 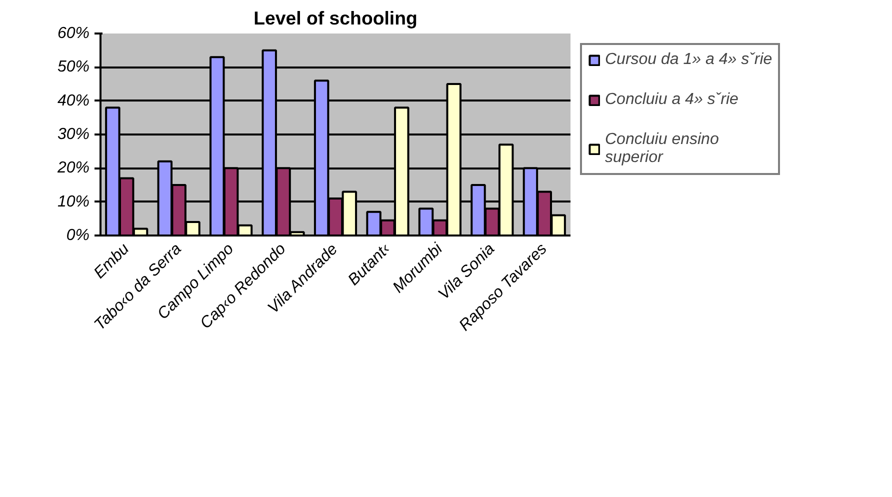 I want to click on chart-title: Level of schooling, so click(x=336, y=18).